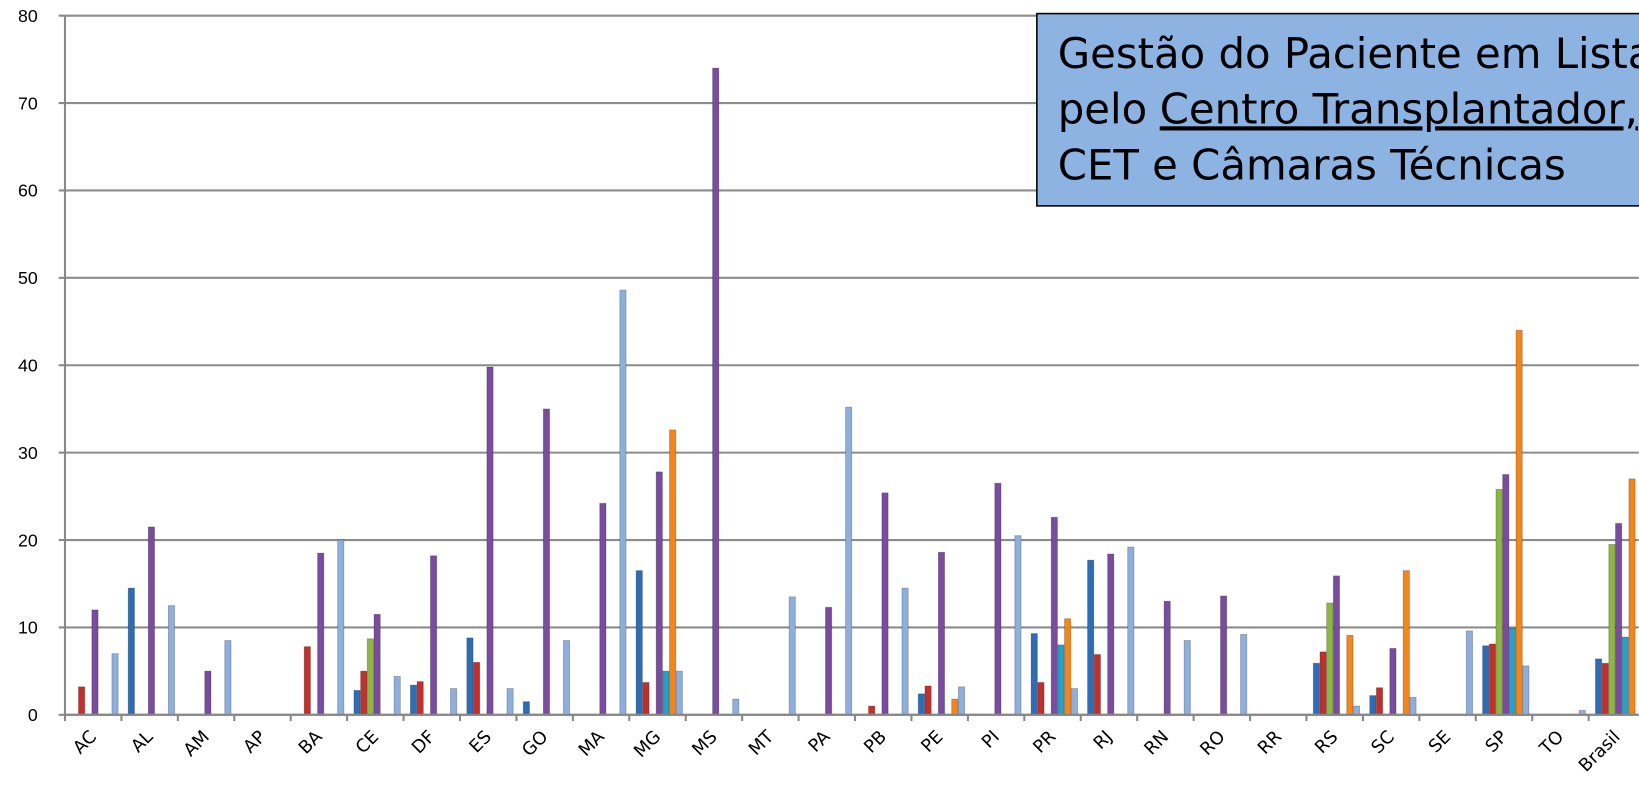 Image resolution: width=1639 pixels, height=789 pixels. Describe the element at coordinates (255, 742) in the screenshot. I see `x-tick-label: AP` at that location.